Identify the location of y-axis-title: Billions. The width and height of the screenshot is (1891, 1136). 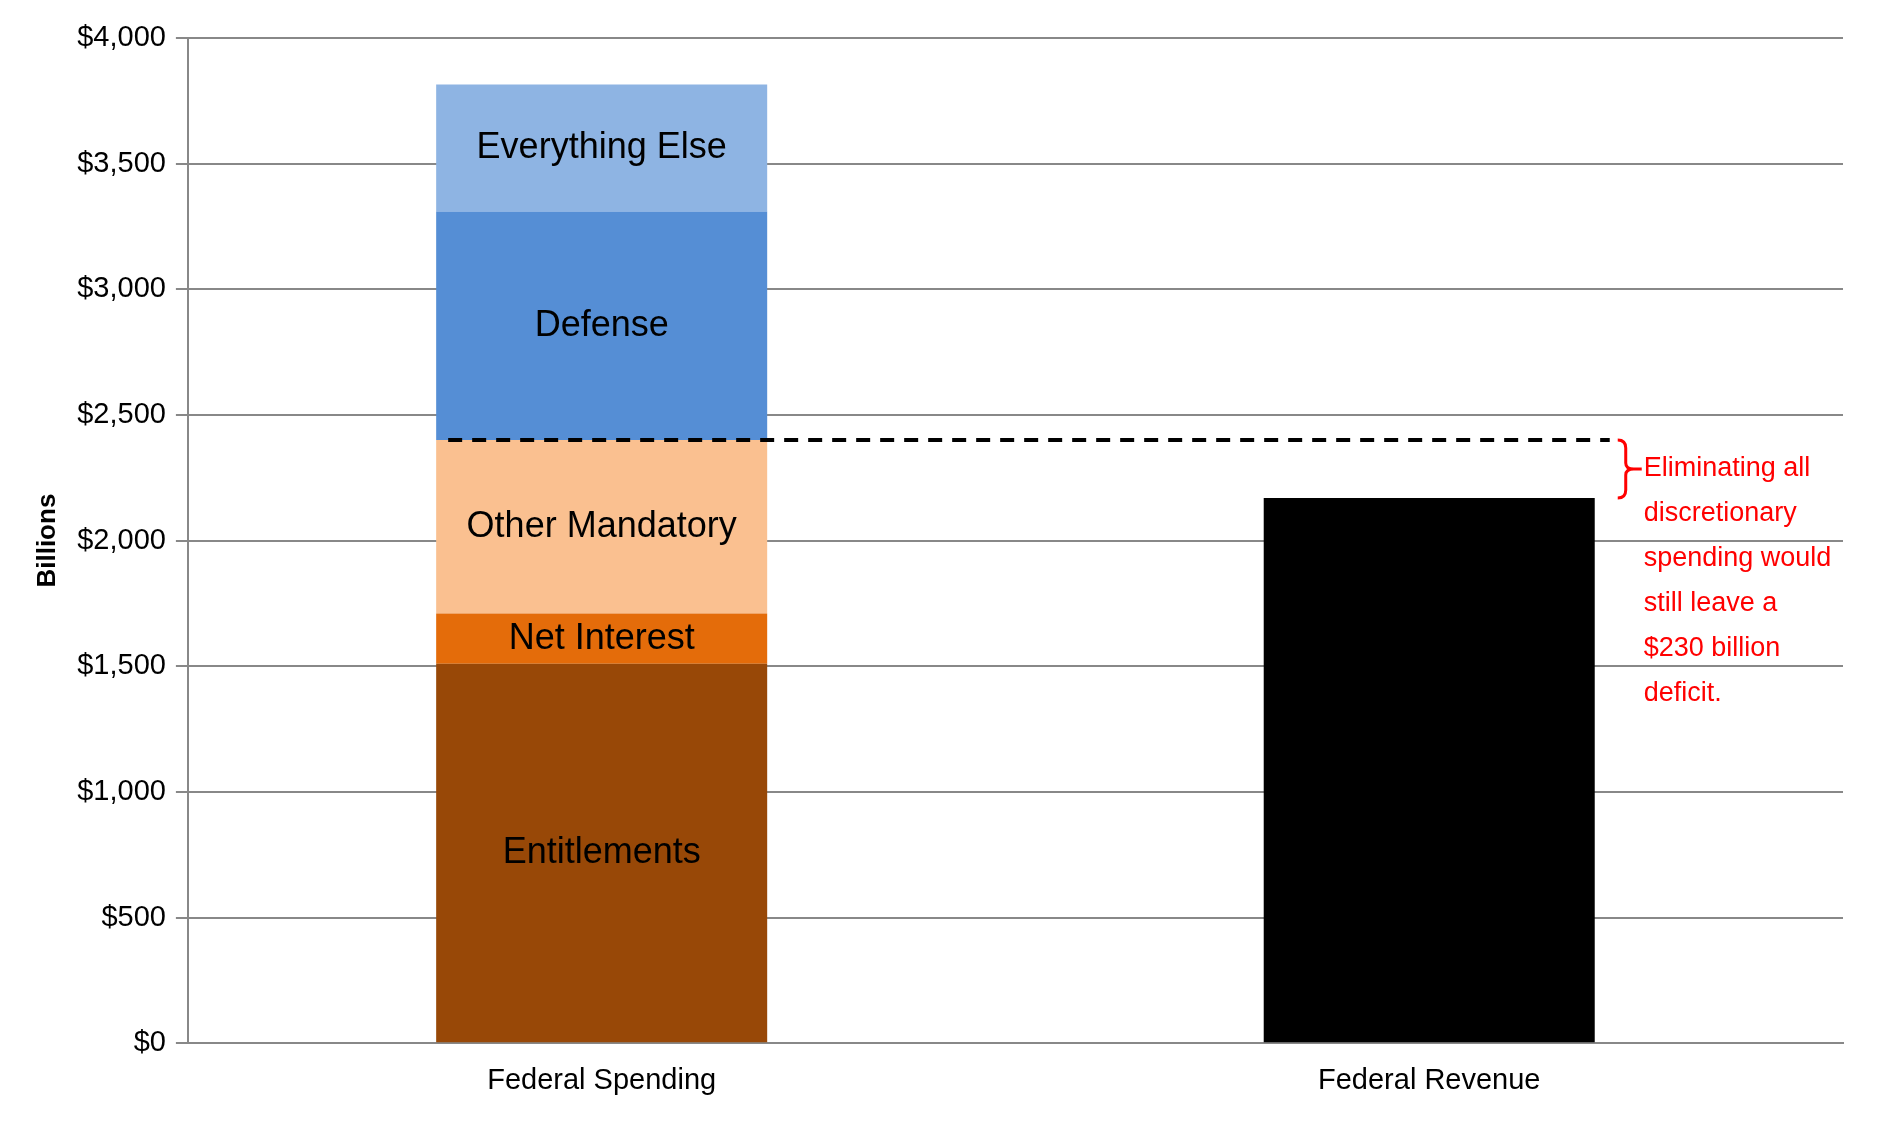
(45, 540).